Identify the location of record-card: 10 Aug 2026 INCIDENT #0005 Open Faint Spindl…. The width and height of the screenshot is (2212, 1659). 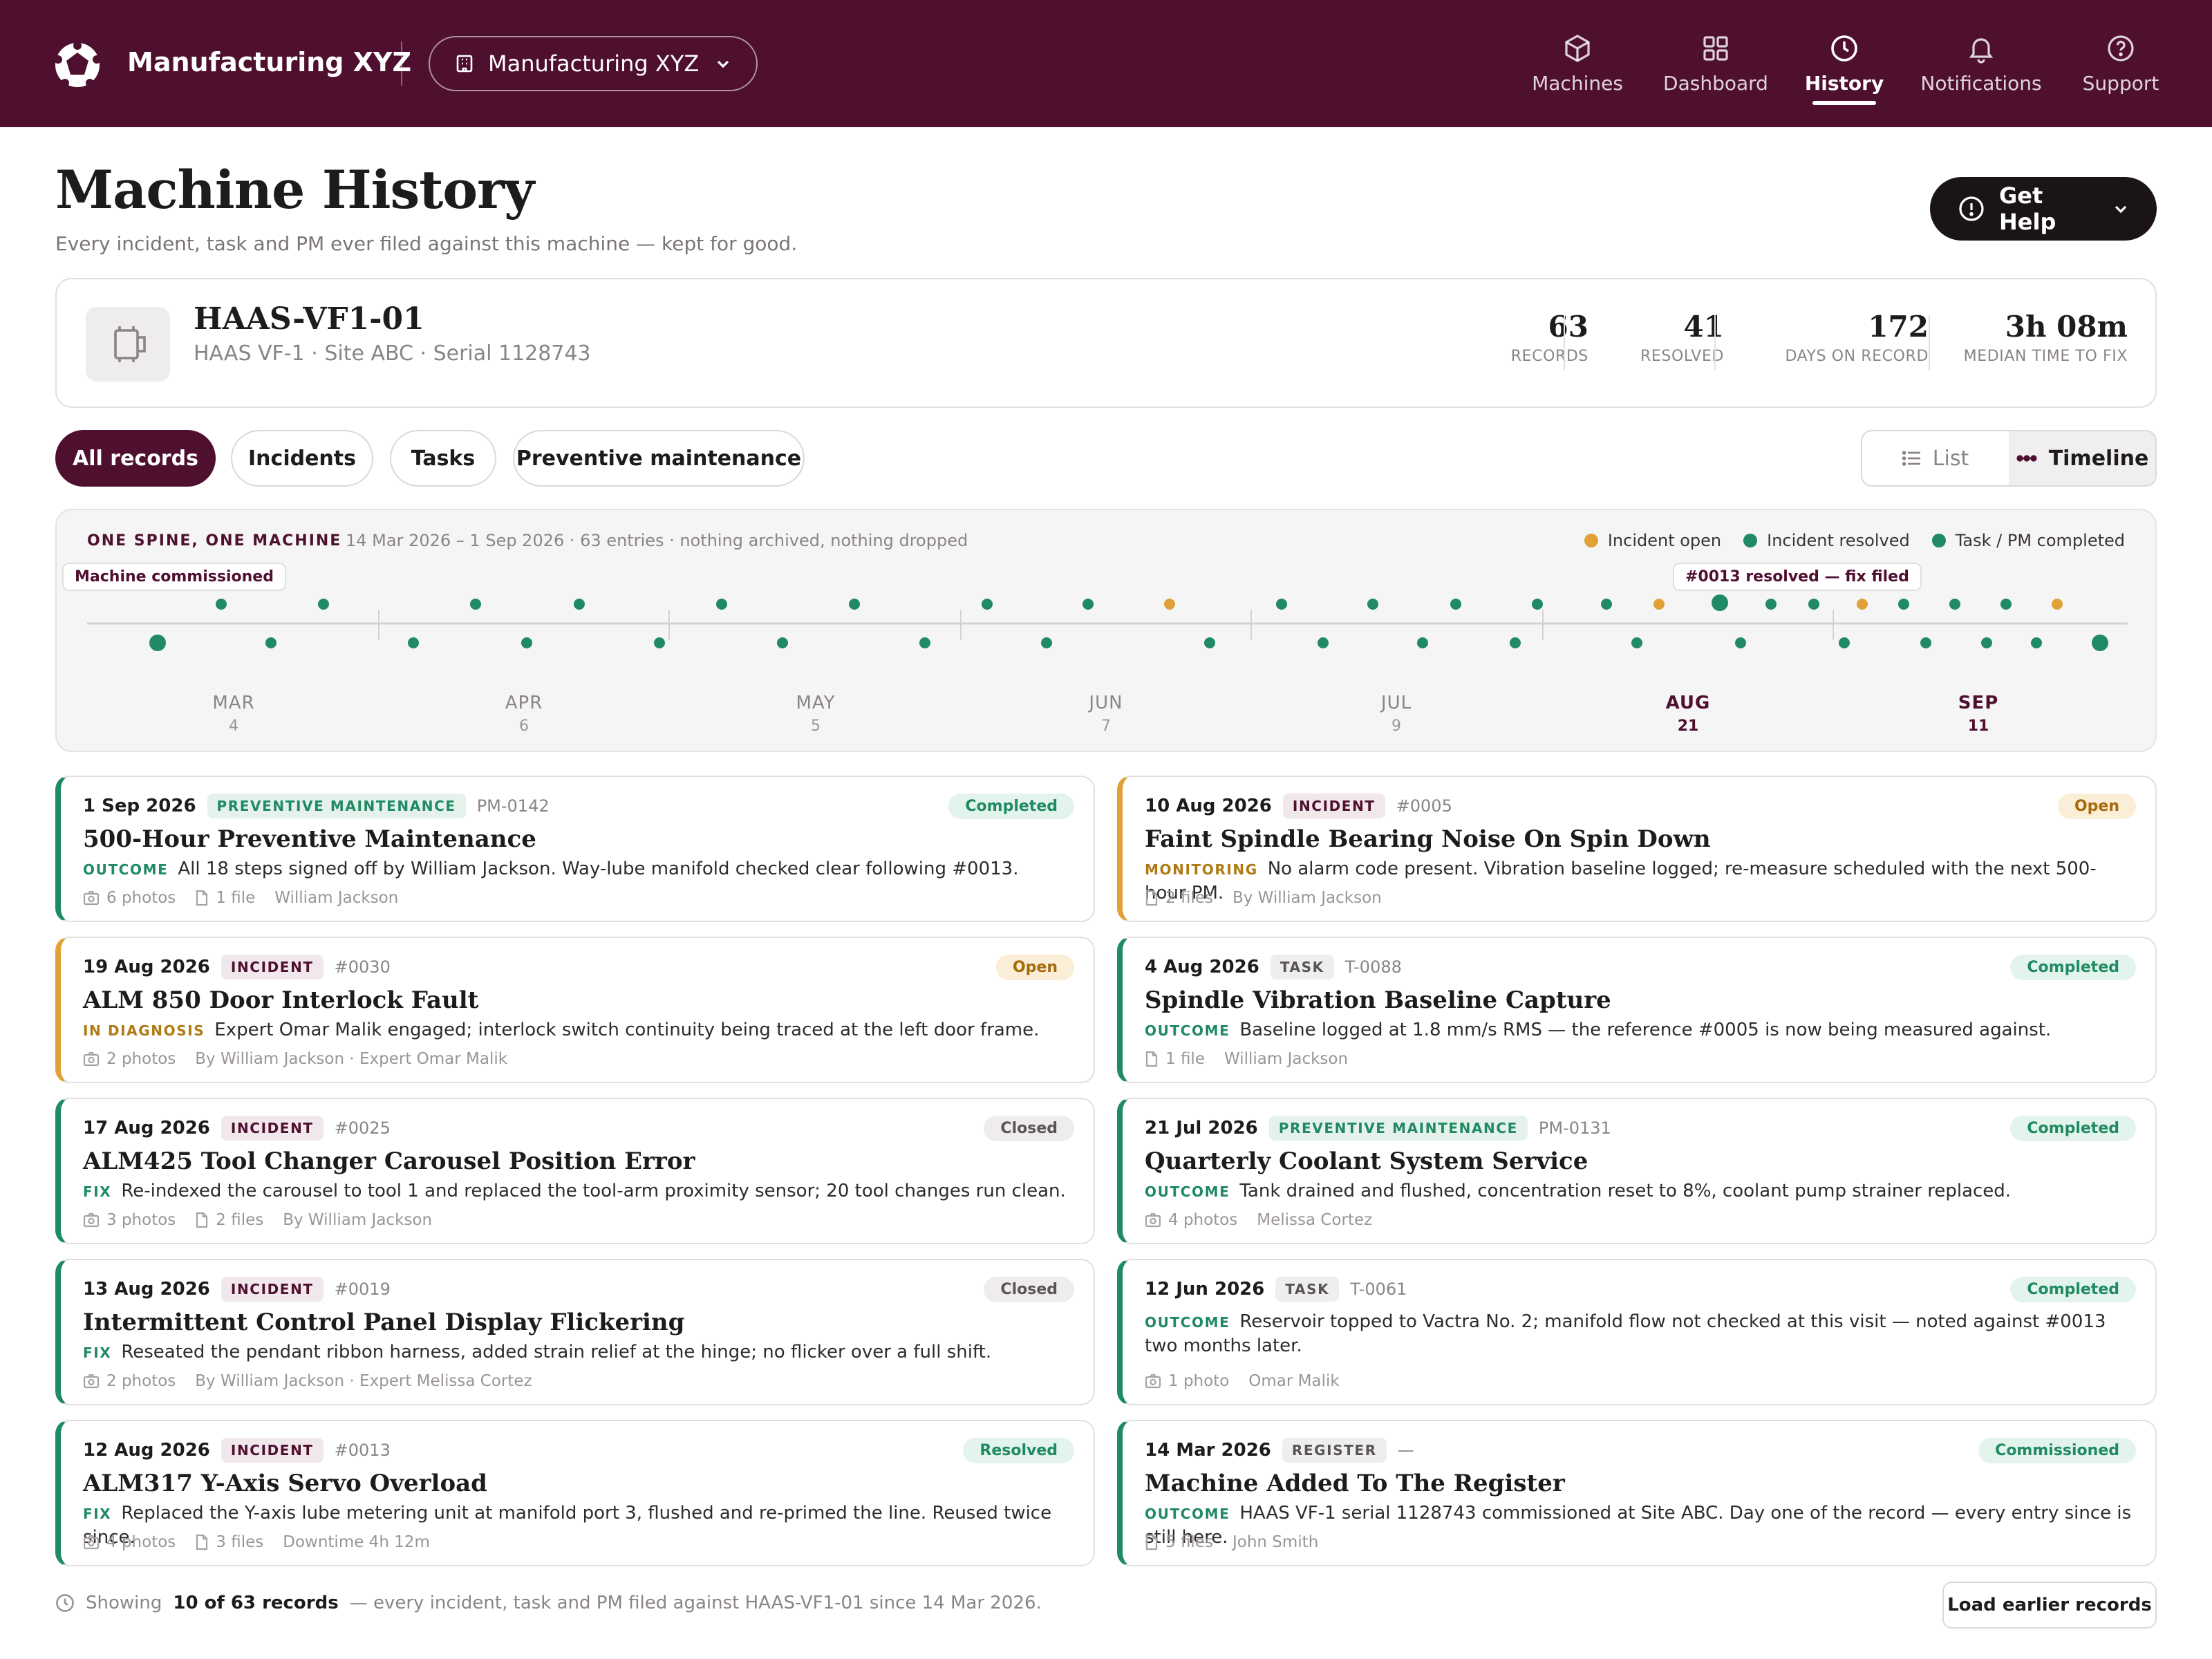
(1637, 849).